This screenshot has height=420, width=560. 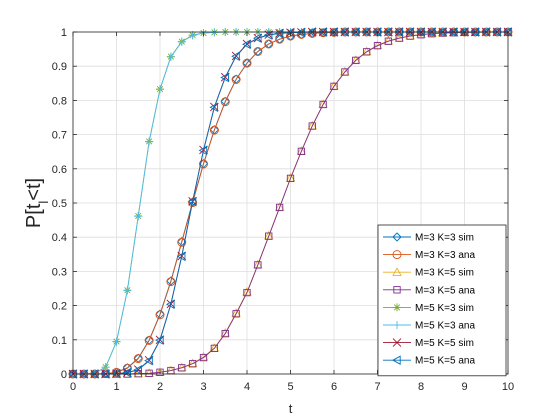 What do you see at coordinates (59, 238) in the screenshot?
I see `y-tick-label-4: 0.4` at bounding box center [59, 238].